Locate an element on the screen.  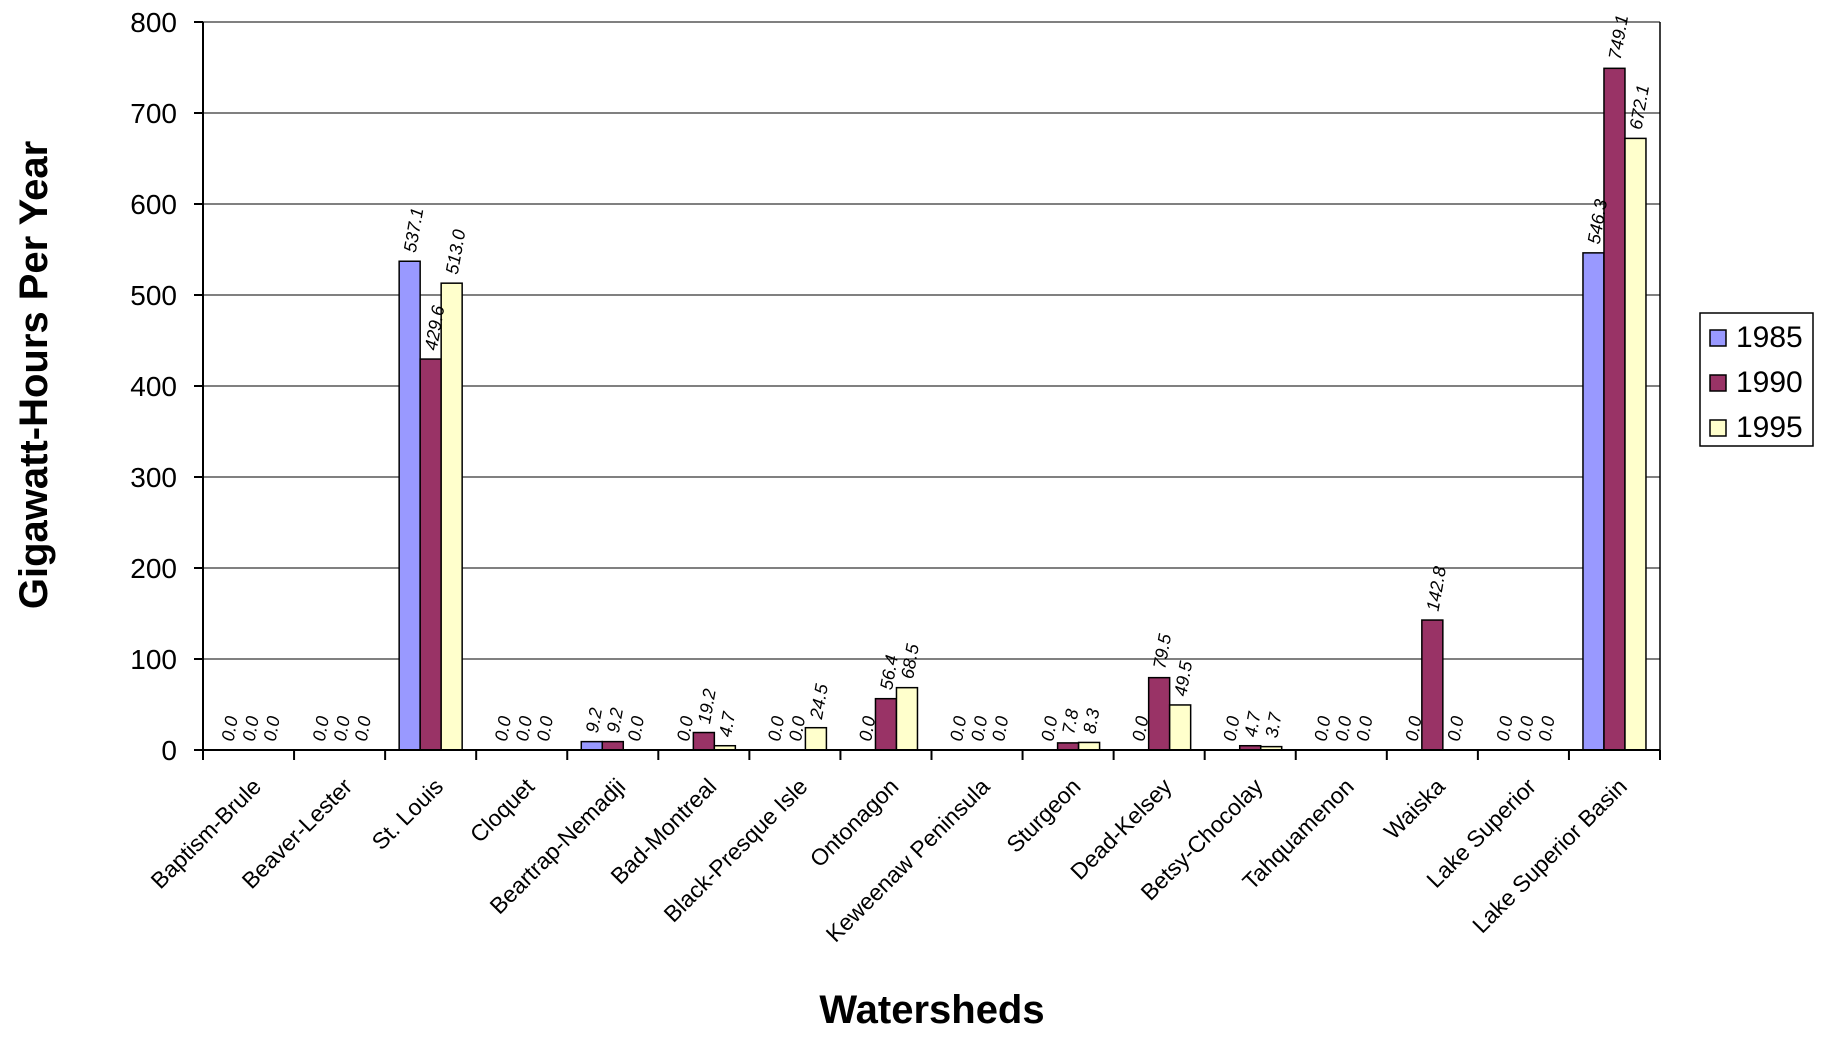
y-tick-label: 100 is located at coordinates (153, 659).